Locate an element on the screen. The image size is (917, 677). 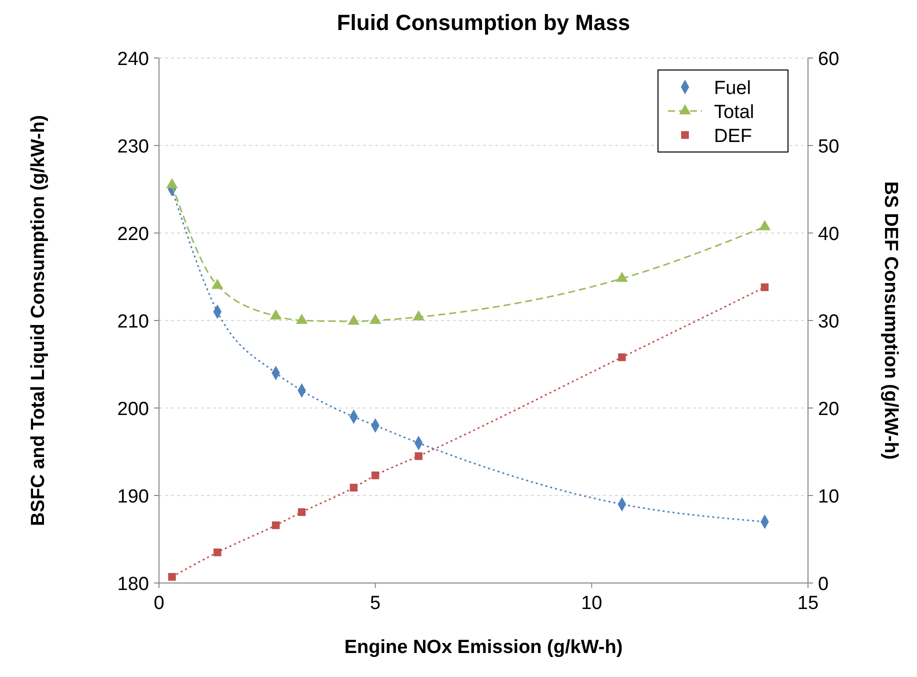
y2-tick-label: 50 is located at coordinates (829, 147).